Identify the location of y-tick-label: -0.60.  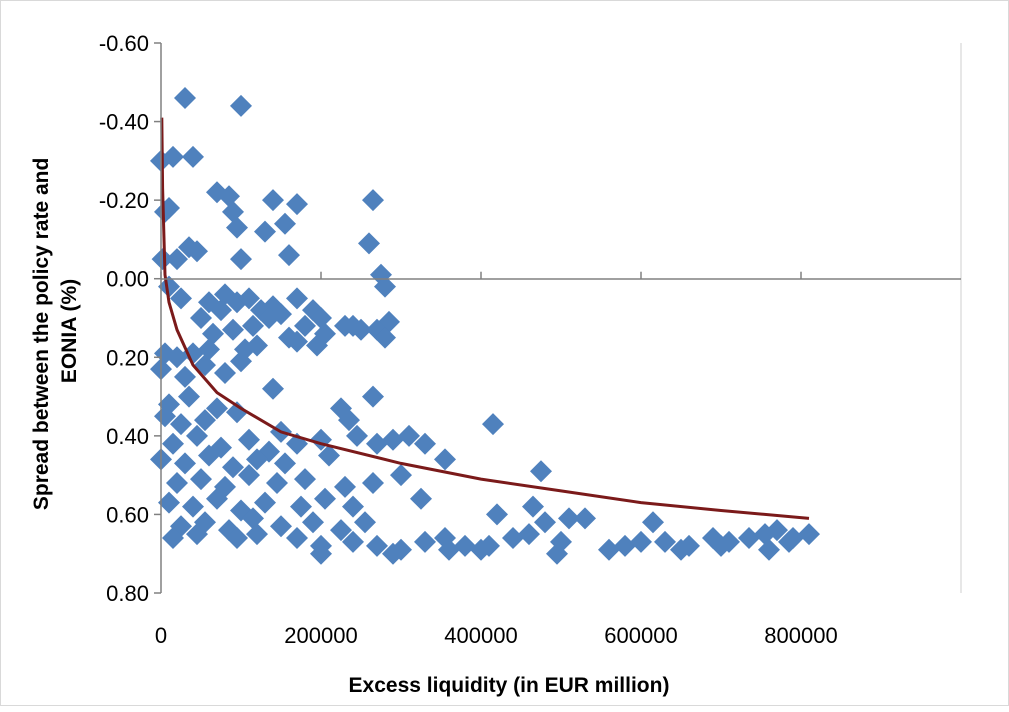
(124, 43).